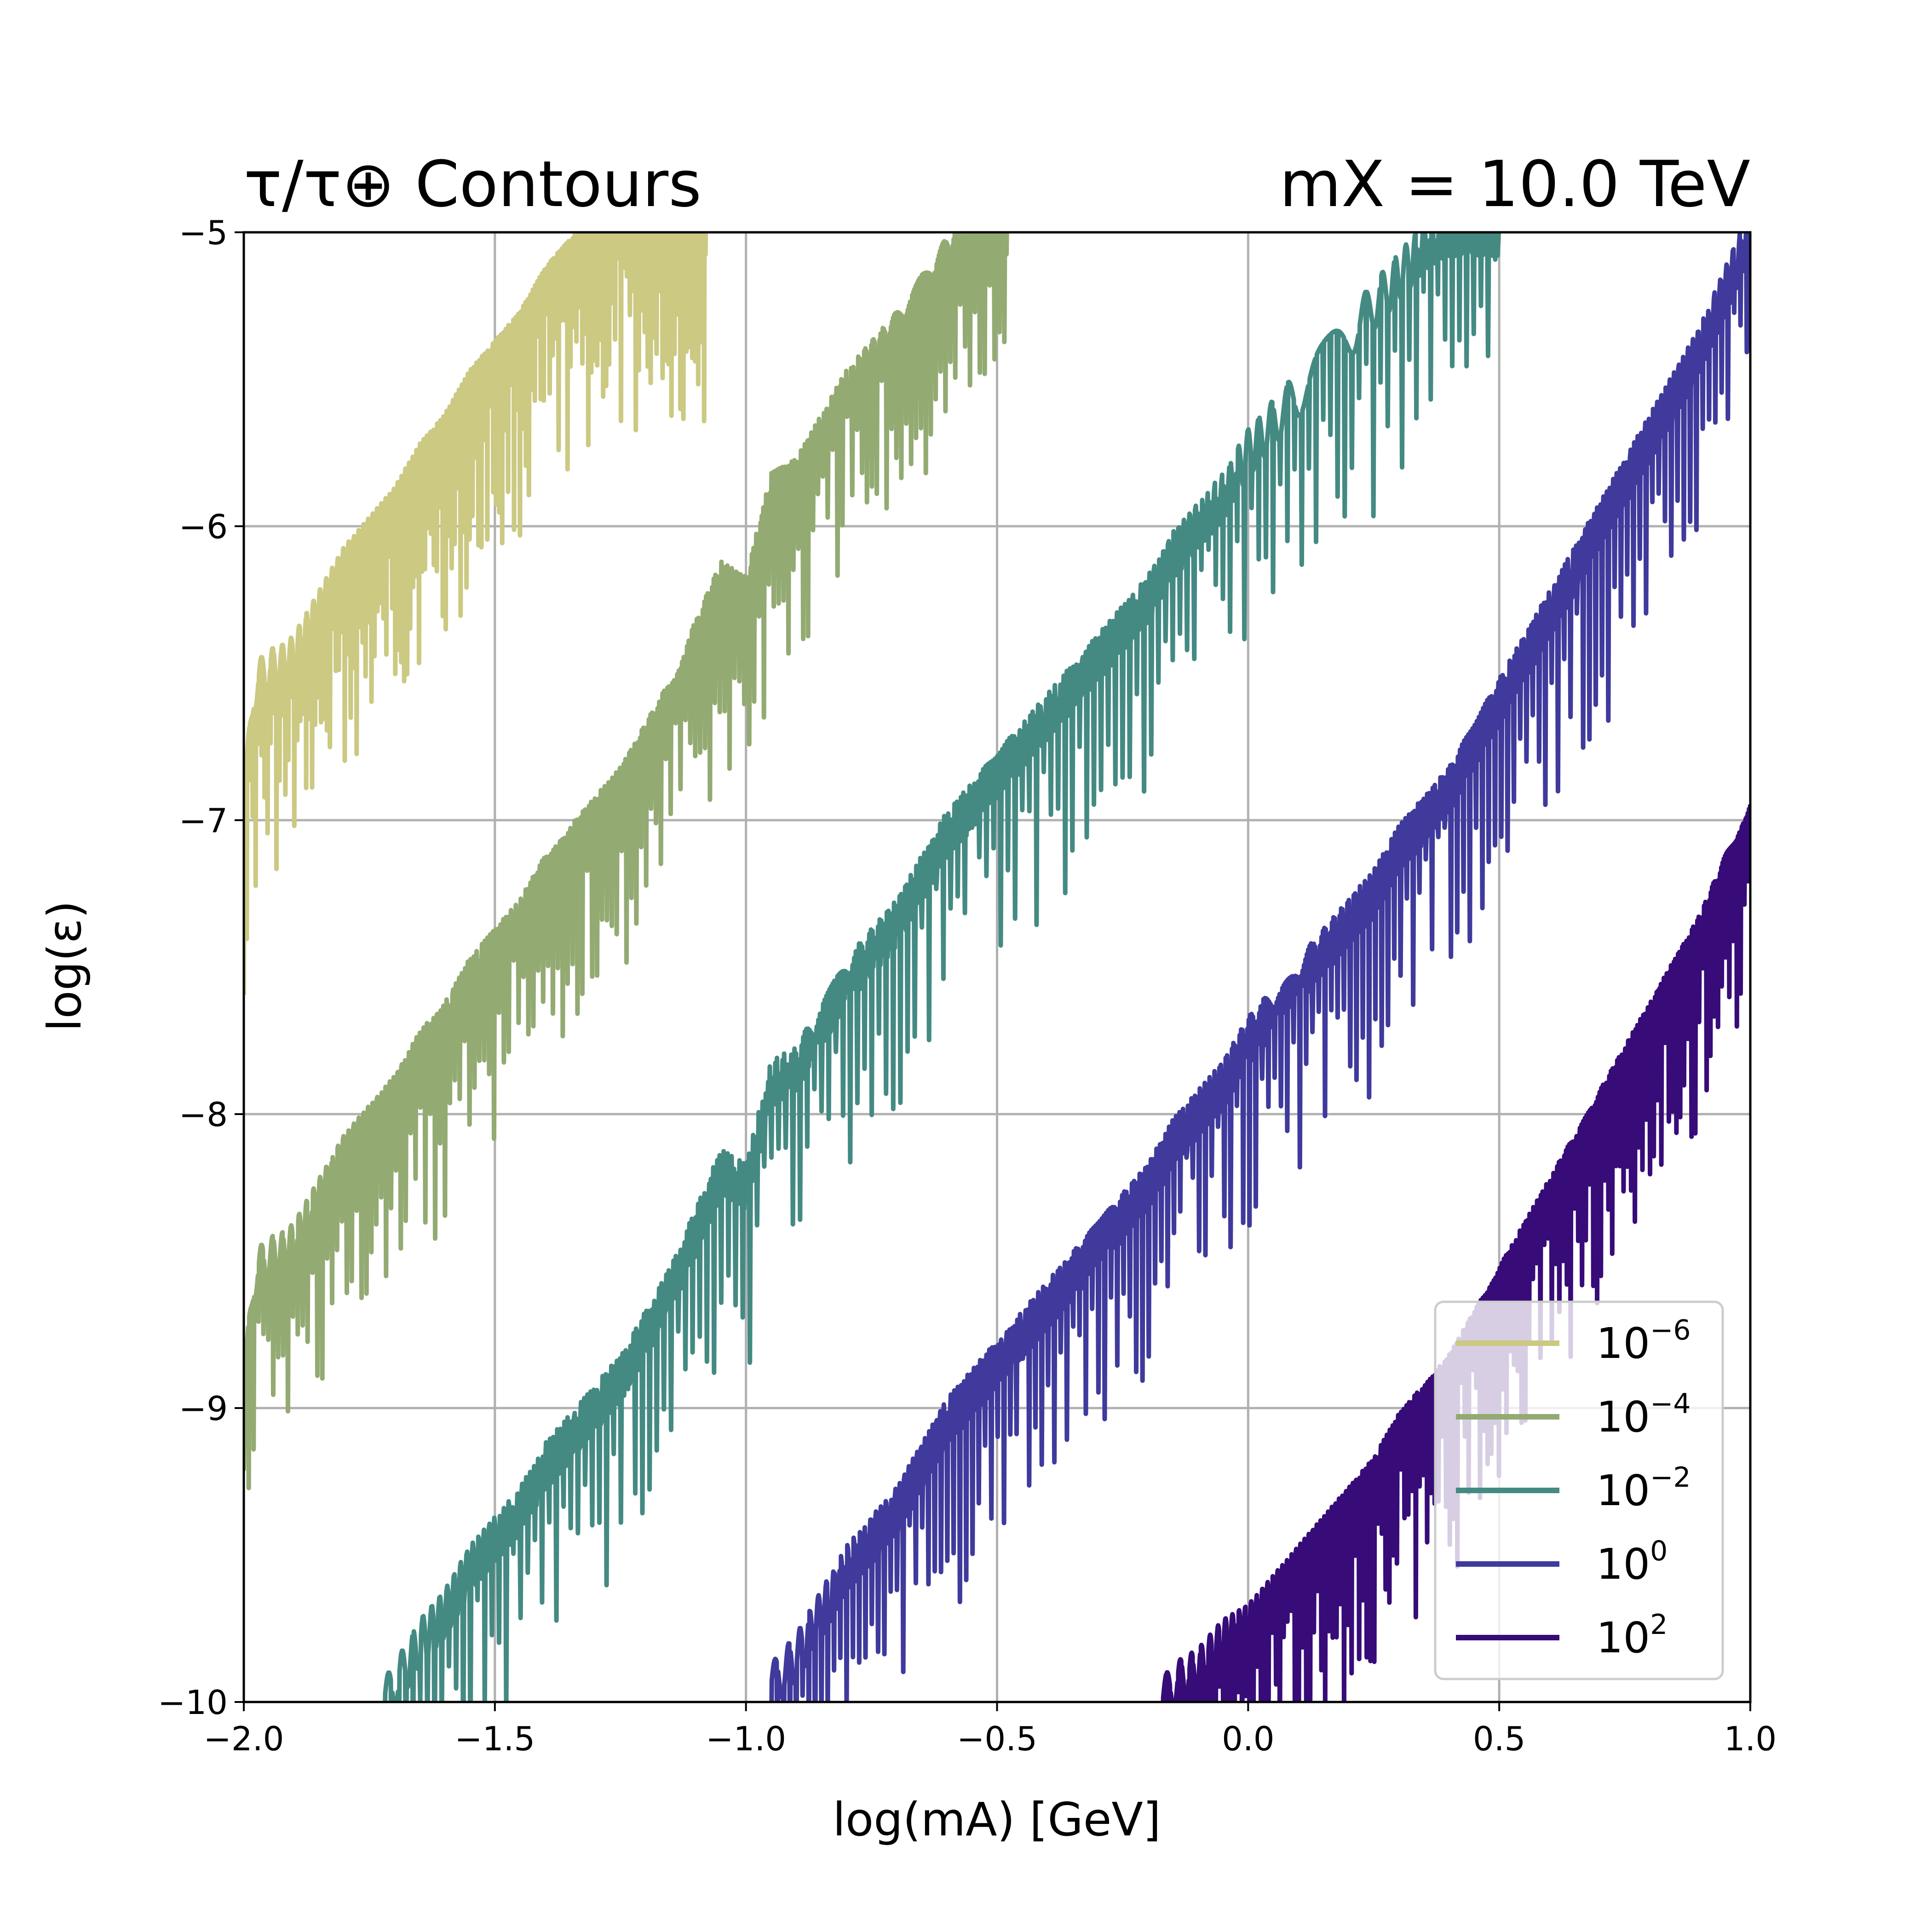 The image size is (1932, 1932). What do you see at coordinates (1632, 1635) in the screenshot?
I see `legend-label: 102` at bounding box center [1632, 1635].